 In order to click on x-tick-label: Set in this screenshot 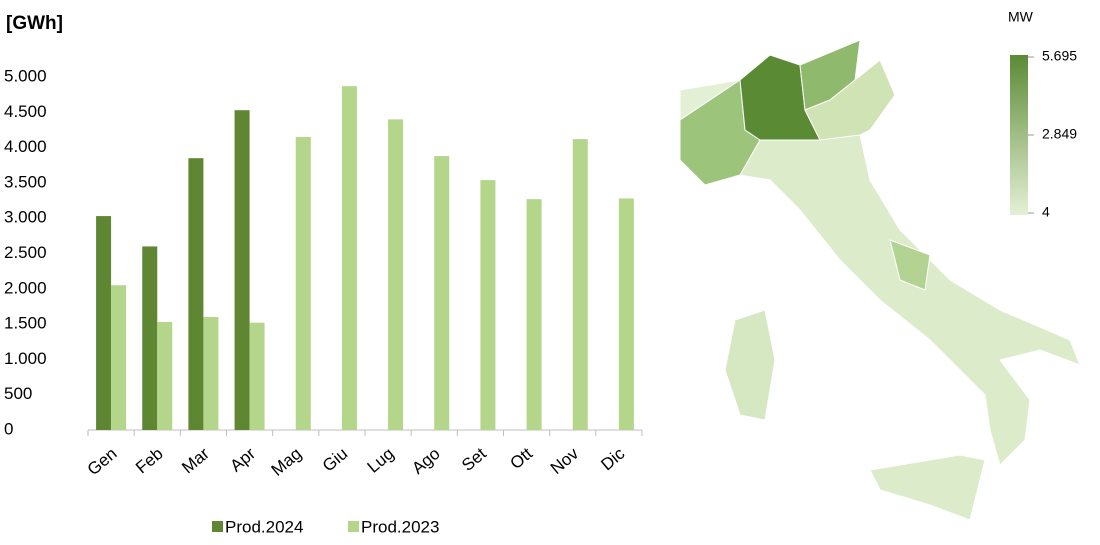, I will do `click(474, 459)`.